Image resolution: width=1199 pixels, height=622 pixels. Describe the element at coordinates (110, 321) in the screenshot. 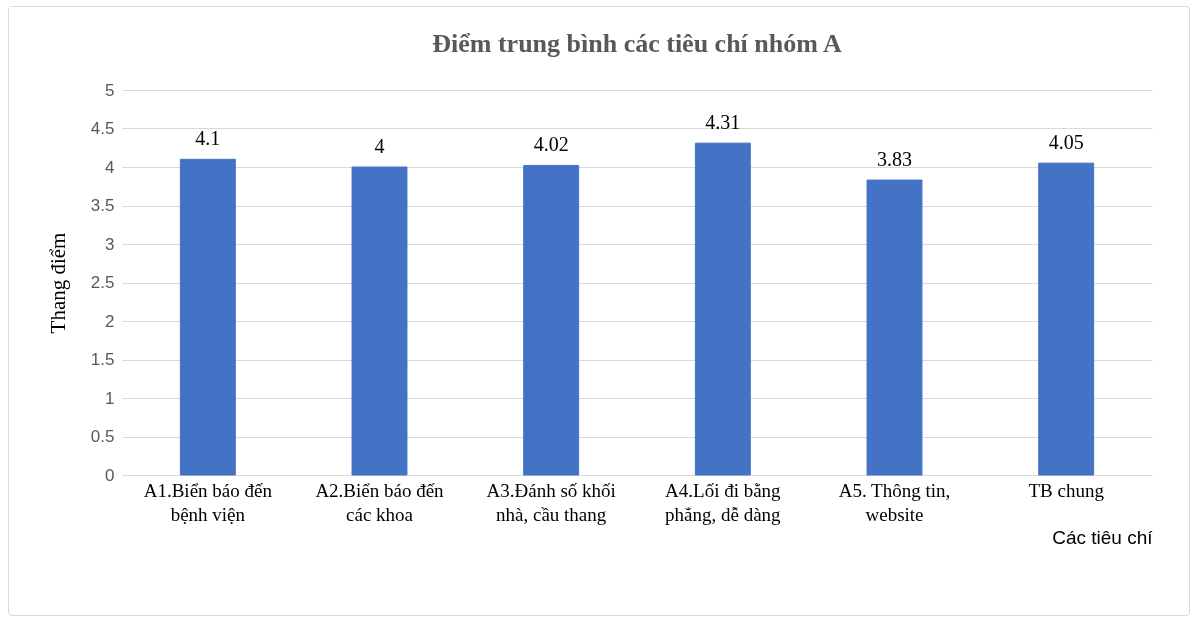

I see `y-tick-label: 2` at that location.